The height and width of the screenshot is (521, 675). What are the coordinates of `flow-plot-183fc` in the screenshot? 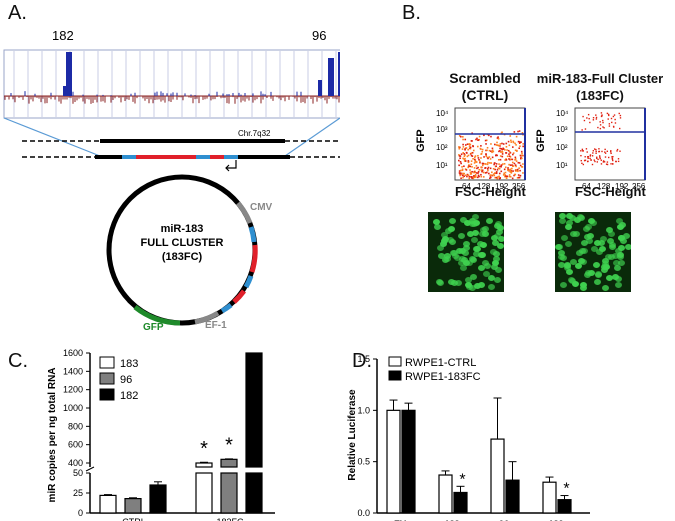 It's located at (610, 144).